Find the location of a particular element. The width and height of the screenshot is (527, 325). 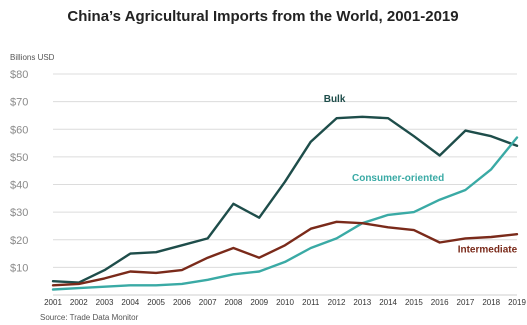

series-label-consumer-oriented: Consumer-oriented is located at coordinates (398, 178).